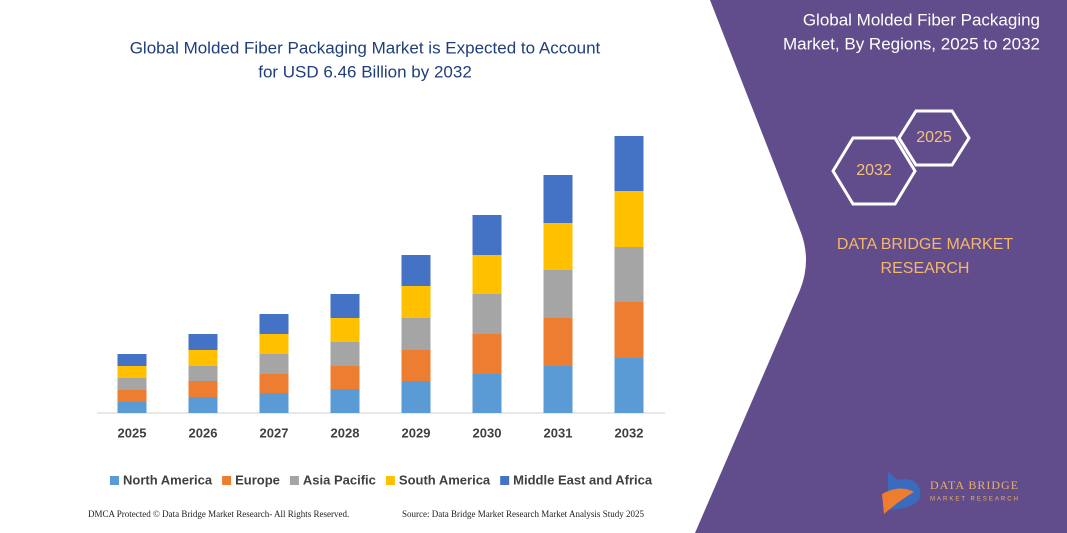 Image resolution: width=1067 pixels, height=533 pixels. Describe the element at coordinates (257, 479) in the screenshot. I see `legend-label: Europe` at that location.